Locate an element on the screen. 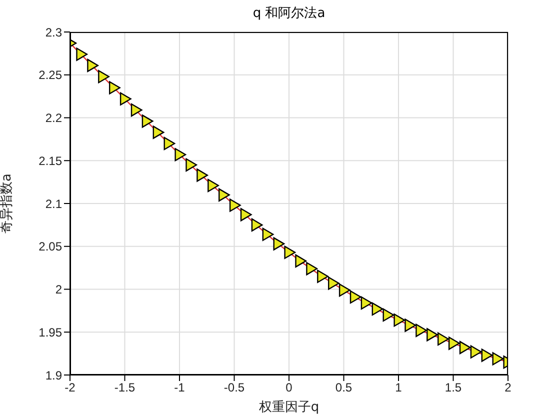 This screenshot has height=420, width=560. x-tick-label: -1 is located at coordinates (180, 387).